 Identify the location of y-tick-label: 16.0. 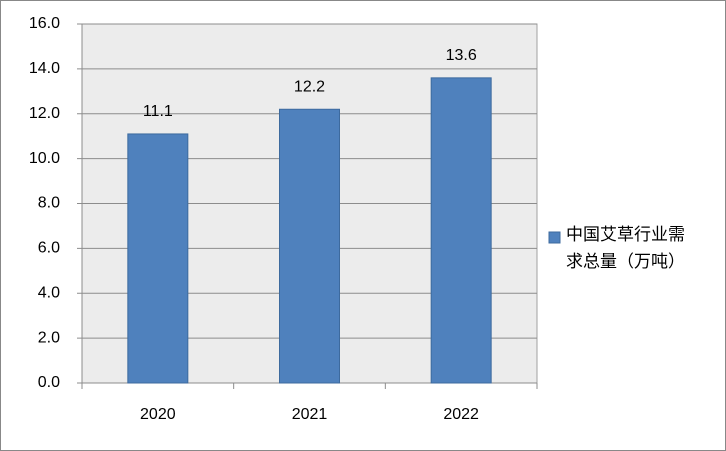
(44, 23).